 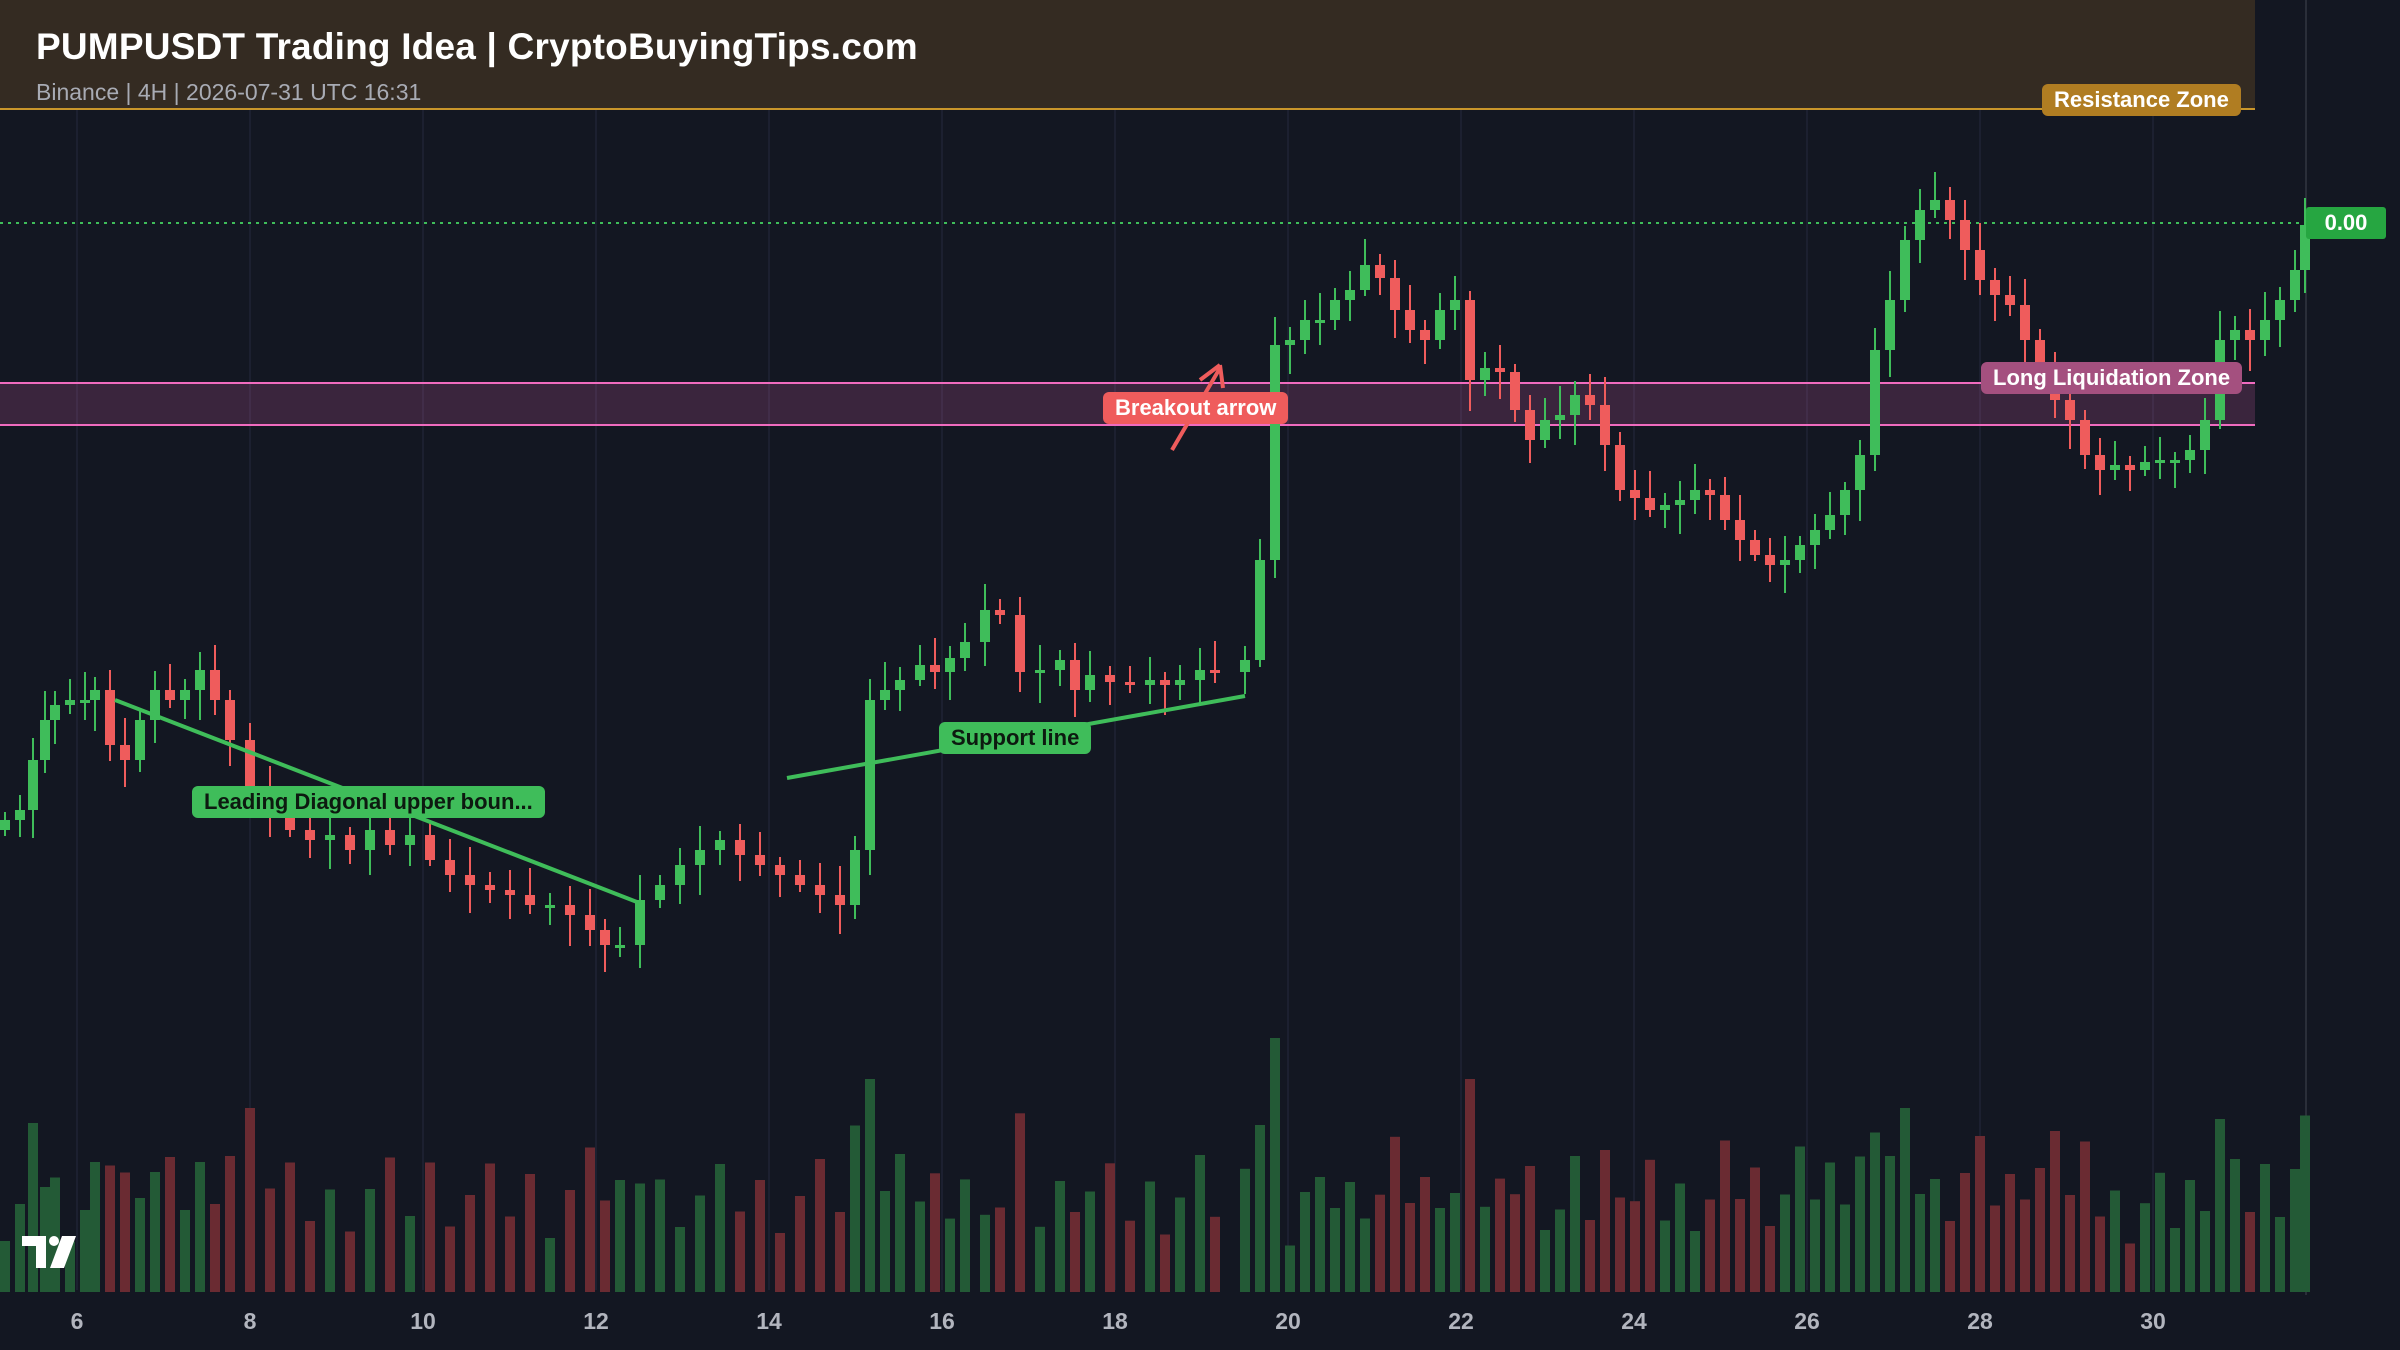 I want to click on last-price-badge: 0.00, so click(x=2346, y=223).